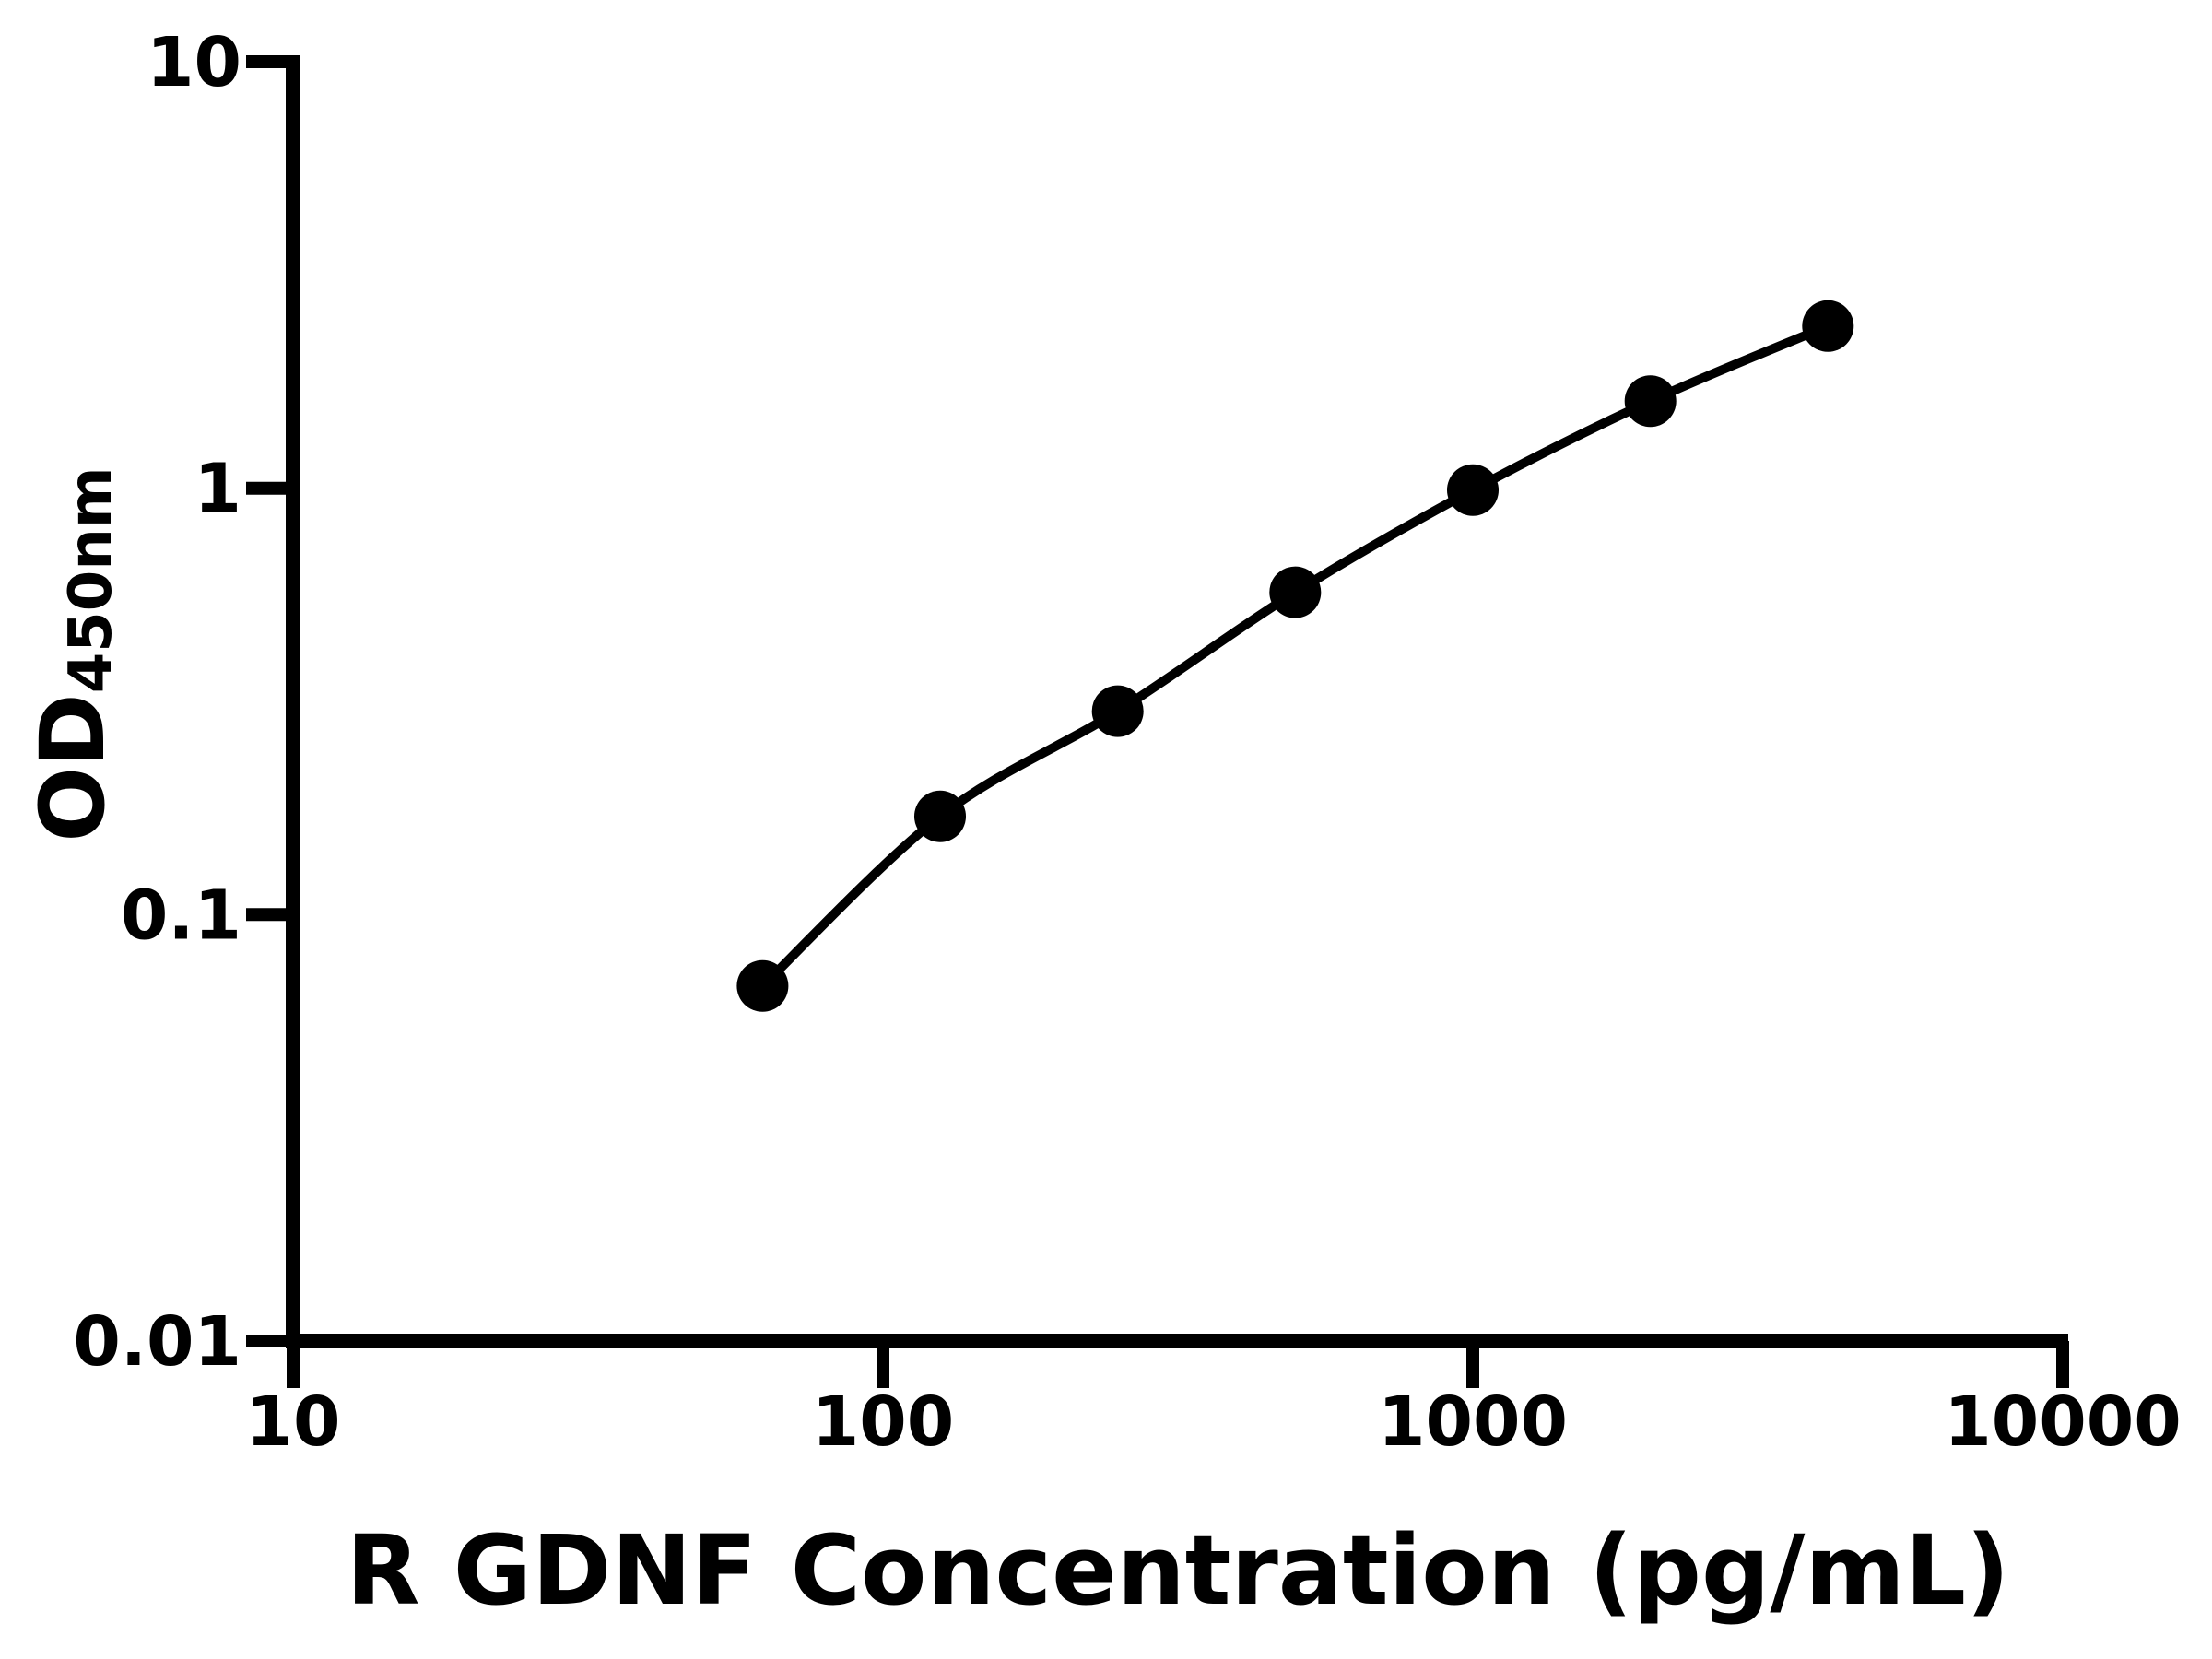 This screenshot has width=2212, height=1659. What do you see at coordinates (883, 1422) in the screenshot?
I see `x-tick-label: 100` at bounding box center [883, 1422].